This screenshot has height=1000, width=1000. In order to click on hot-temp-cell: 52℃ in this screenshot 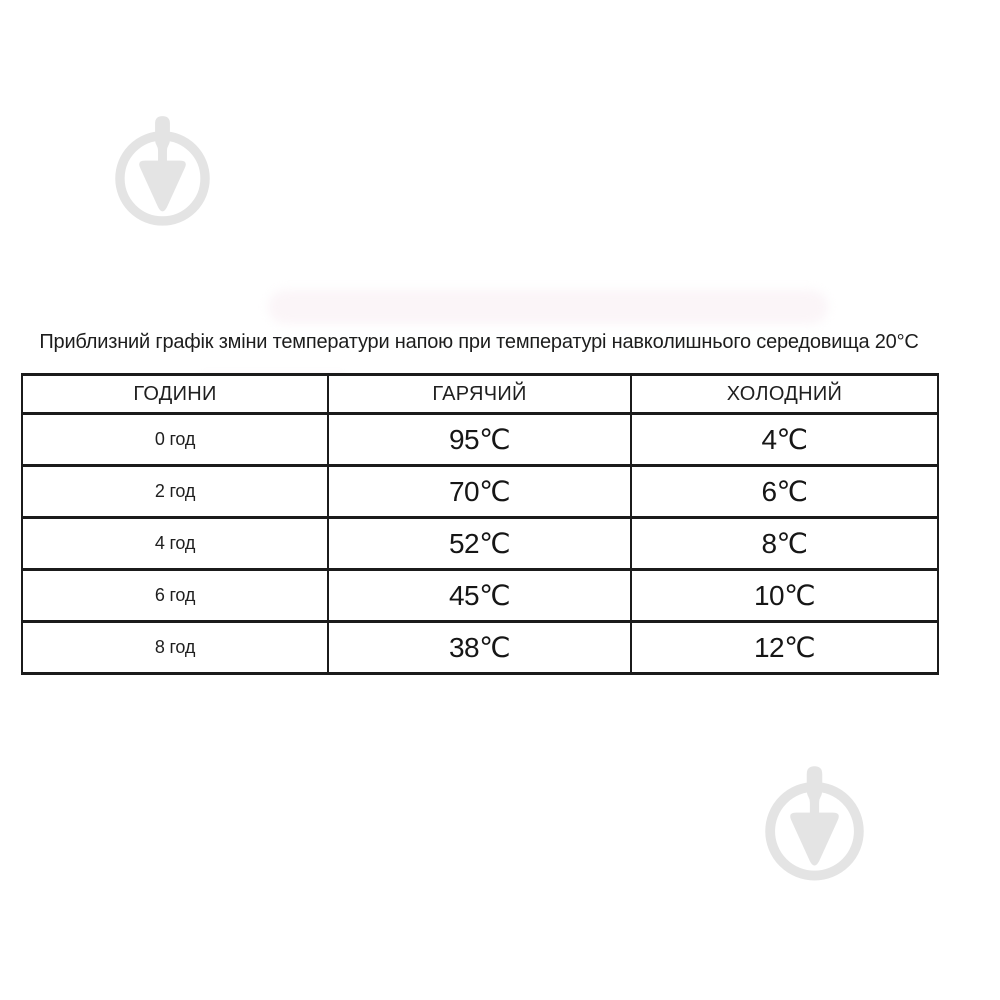, I will do `click(479, 543)`.